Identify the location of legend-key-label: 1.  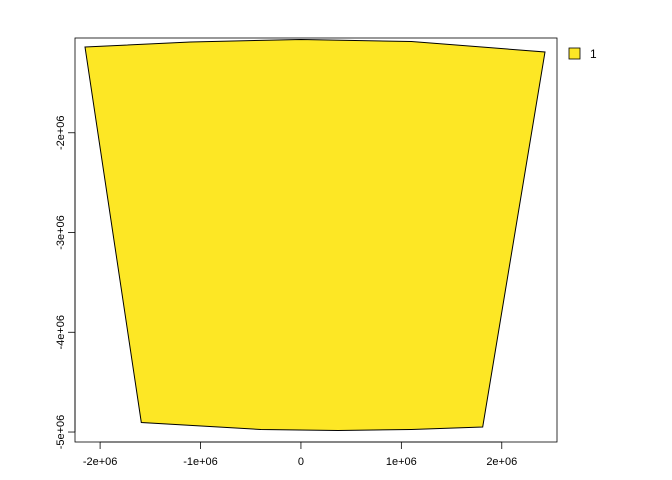
(593, 54).